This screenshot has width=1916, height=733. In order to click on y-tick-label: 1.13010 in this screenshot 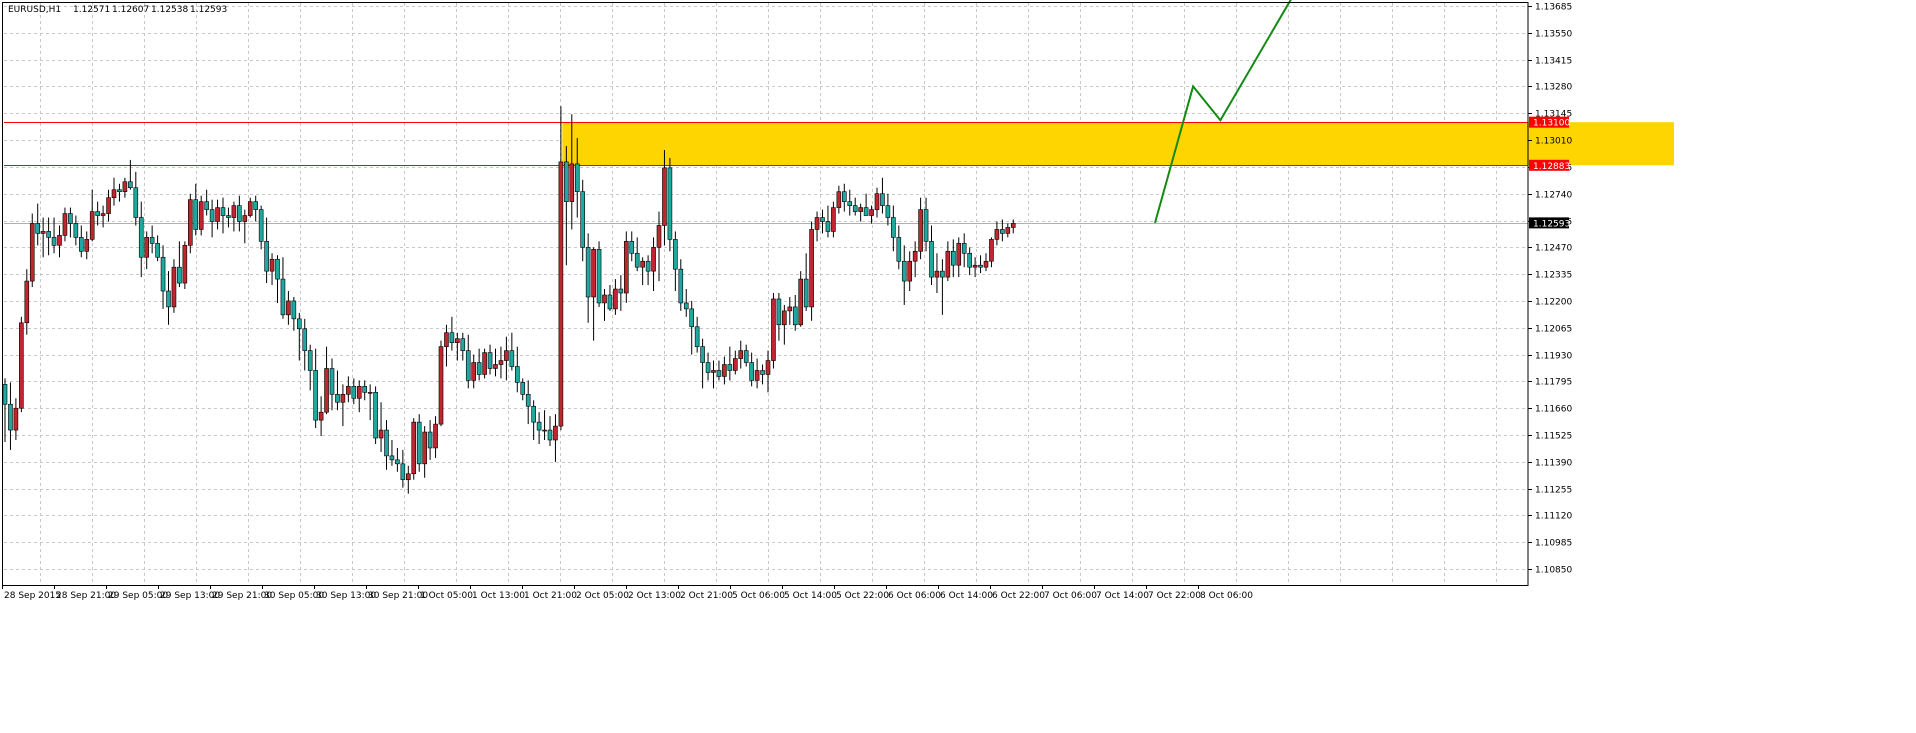, I will do `click(1553, 142)`.